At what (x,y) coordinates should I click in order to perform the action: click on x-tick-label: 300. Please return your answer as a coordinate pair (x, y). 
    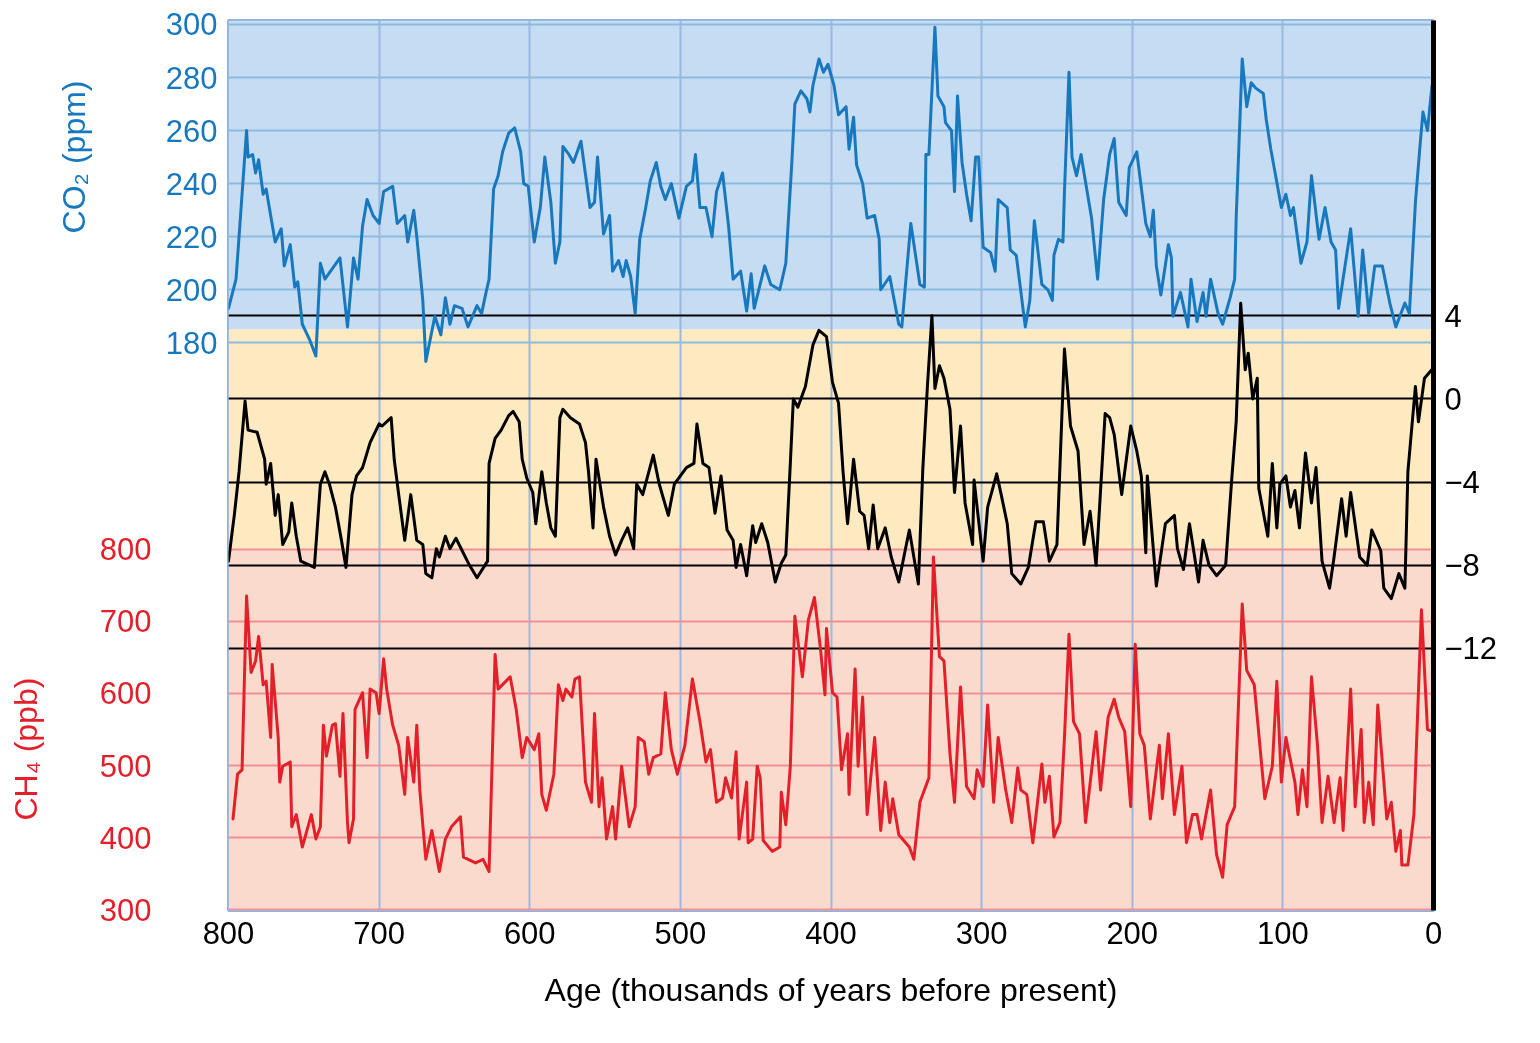
    Looking at the image, I should click on (981, 933).